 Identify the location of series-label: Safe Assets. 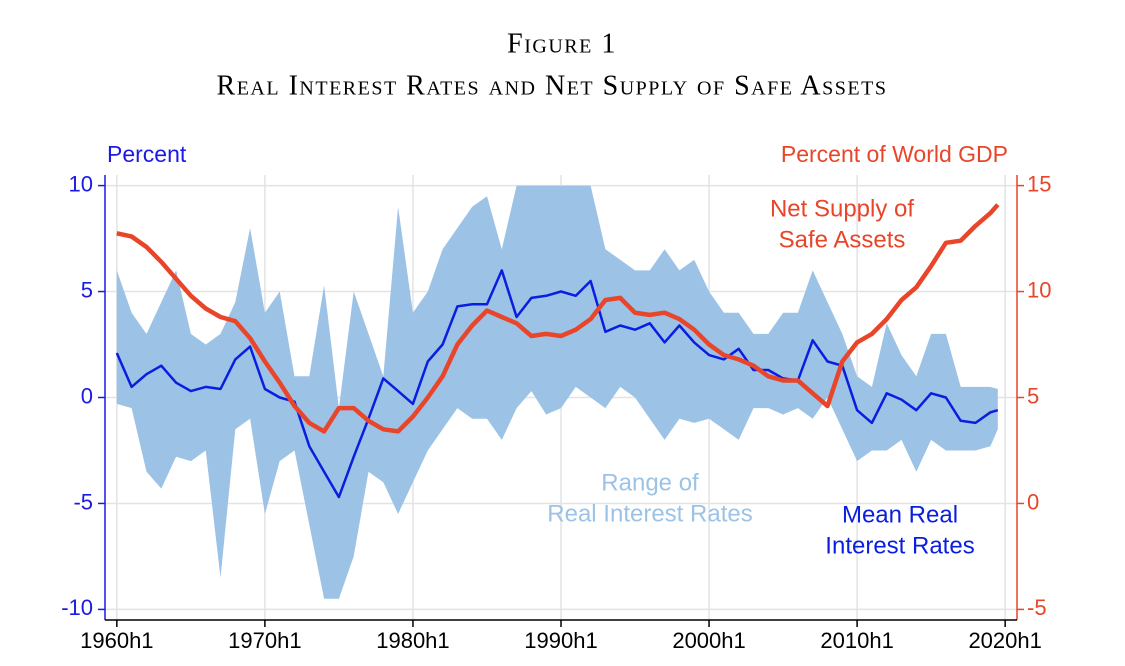
(842, 239).